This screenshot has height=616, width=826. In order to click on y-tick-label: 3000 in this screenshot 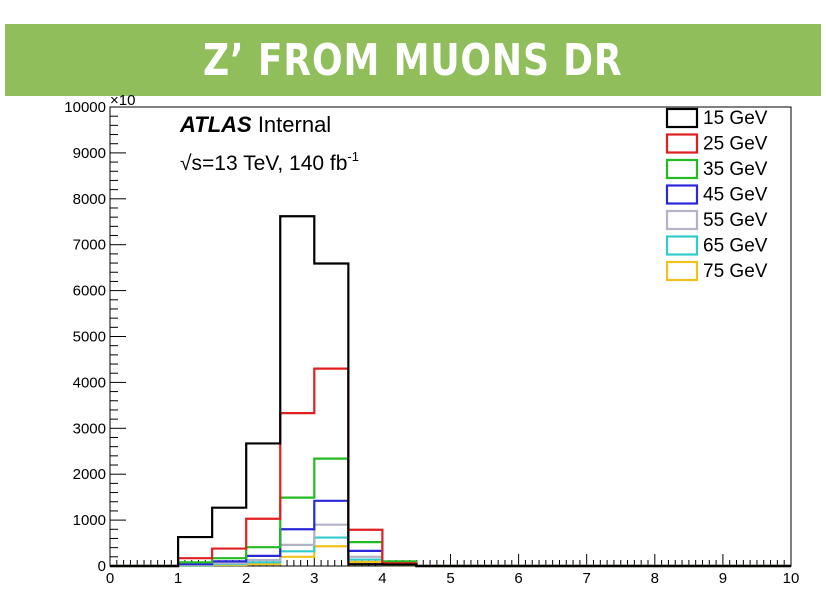, I will do `click(89, 428)`.